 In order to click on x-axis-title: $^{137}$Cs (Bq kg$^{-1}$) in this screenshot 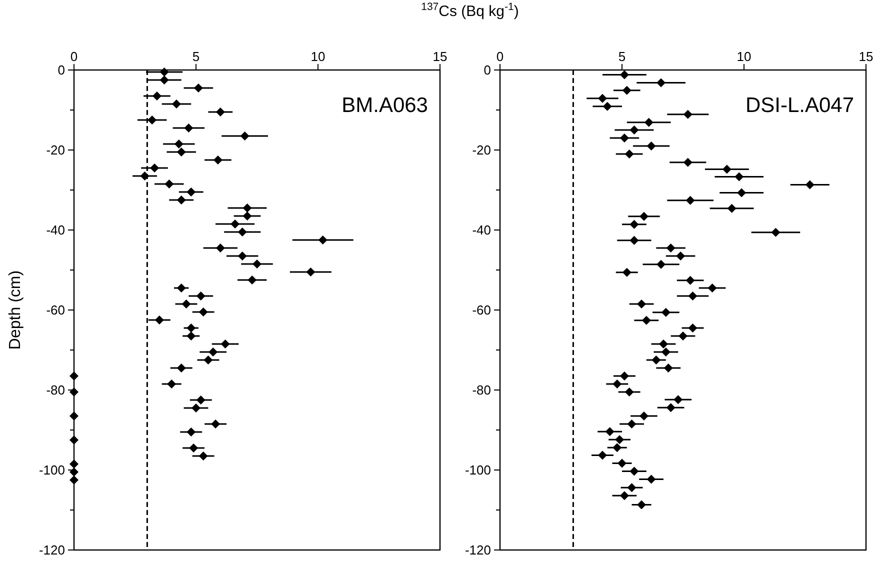, I will do `click(470, 10)`.